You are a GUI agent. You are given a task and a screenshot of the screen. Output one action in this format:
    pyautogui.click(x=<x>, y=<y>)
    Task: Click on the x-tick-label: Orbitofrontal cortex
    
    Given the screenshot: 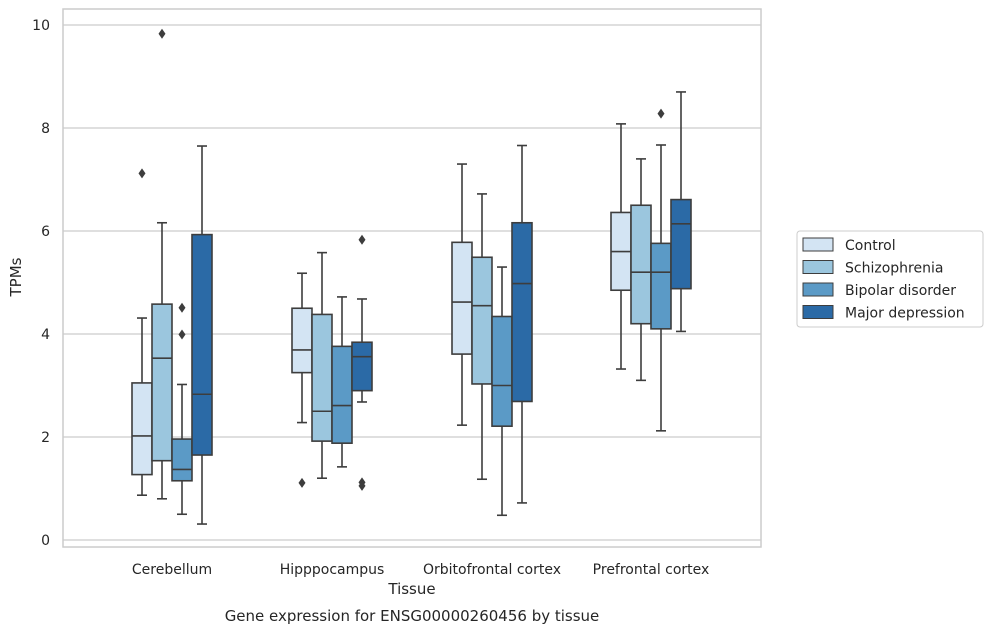 What is the action you would take?
    pyautogui.click(x=492, y=570)
    